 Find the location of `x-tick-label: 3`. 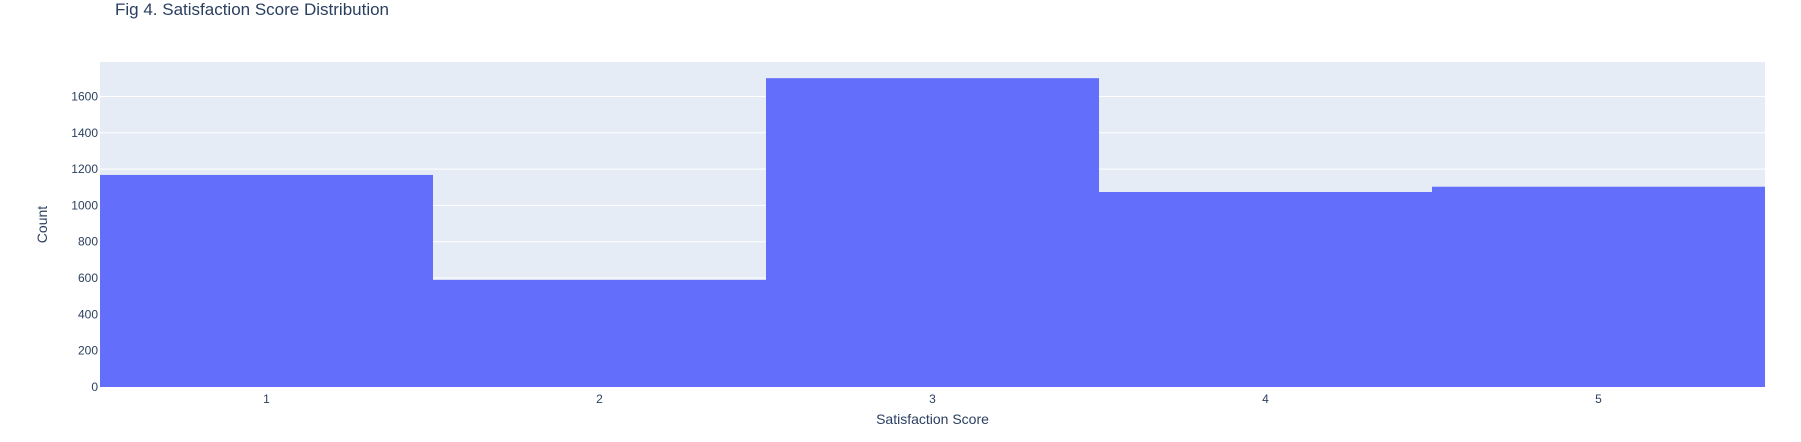

x-tick-label: 3 is located at coordinates (932, 399).